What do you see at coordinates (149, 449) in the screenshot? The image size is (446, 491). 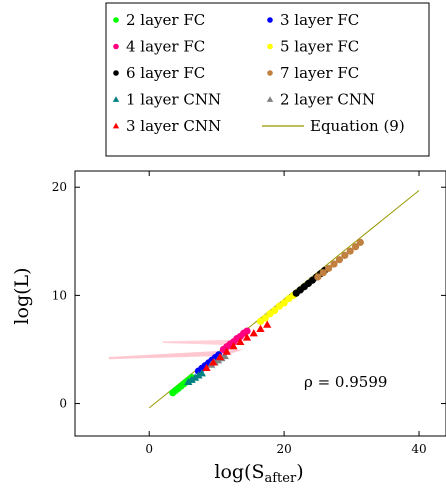 I see `x-tick-label: 0` at bounding box center [149, 449].